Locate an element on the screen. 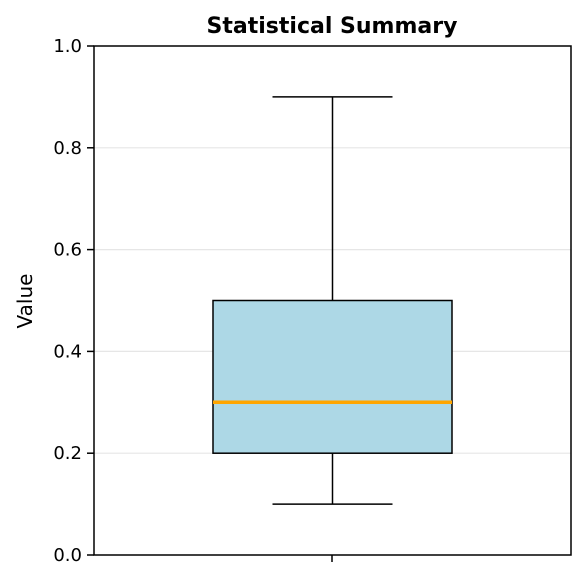  y-tick-label: 0.2 is located at coordinates (67, 453).